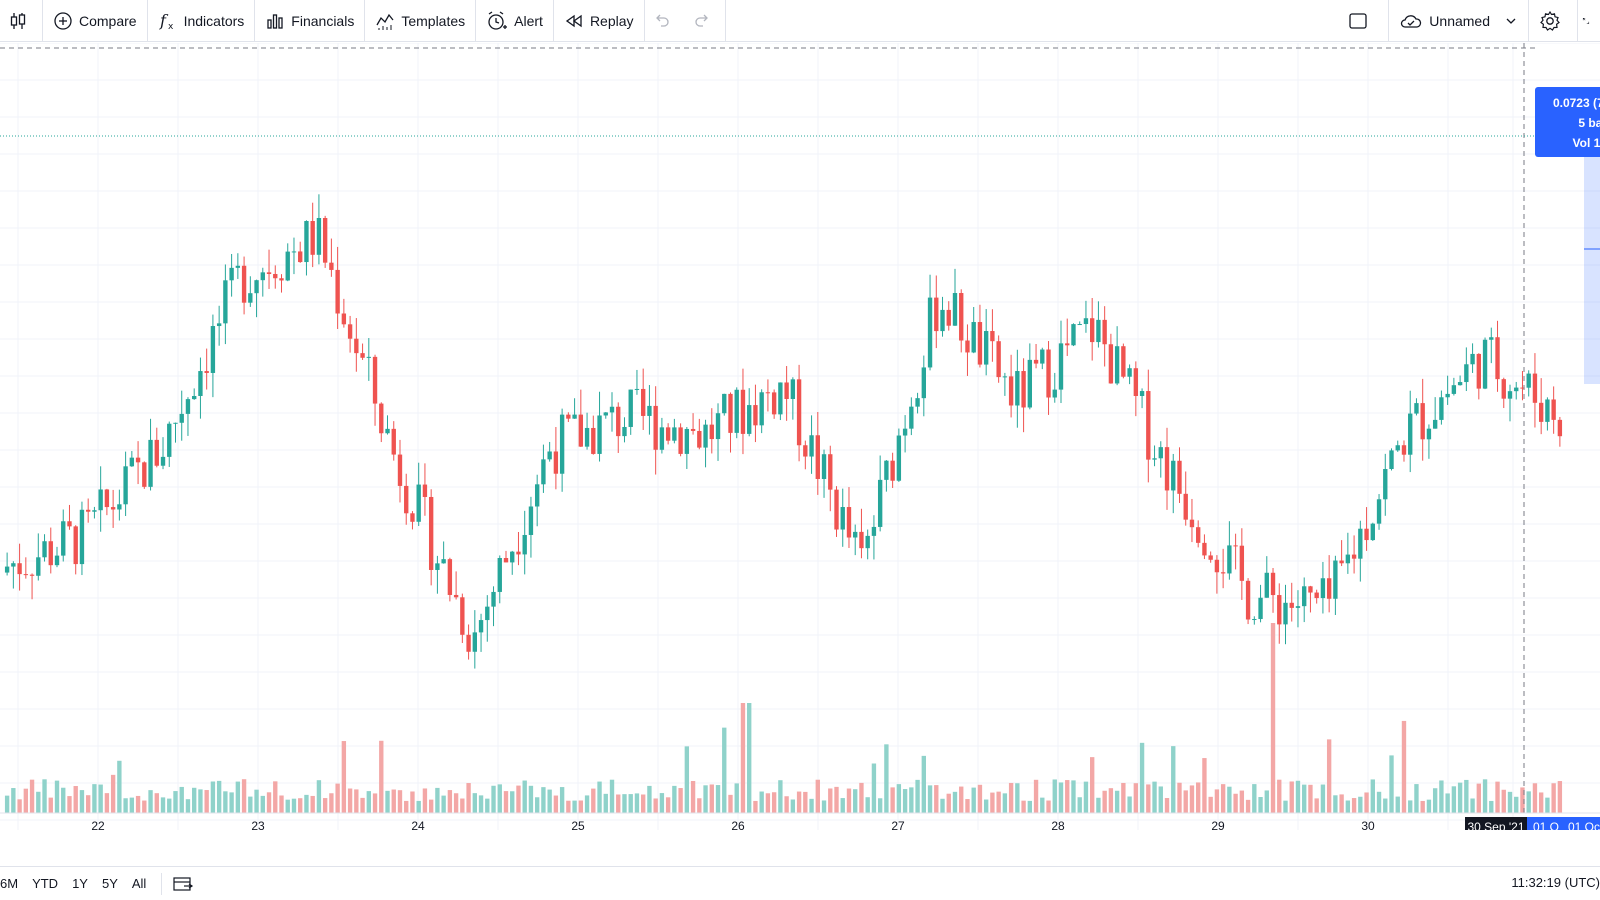 The image size is (1600, 900). What do you see at coordinates (665, 21) in the screenshot?
I see `undo-button` at bounding box center [665, 21].